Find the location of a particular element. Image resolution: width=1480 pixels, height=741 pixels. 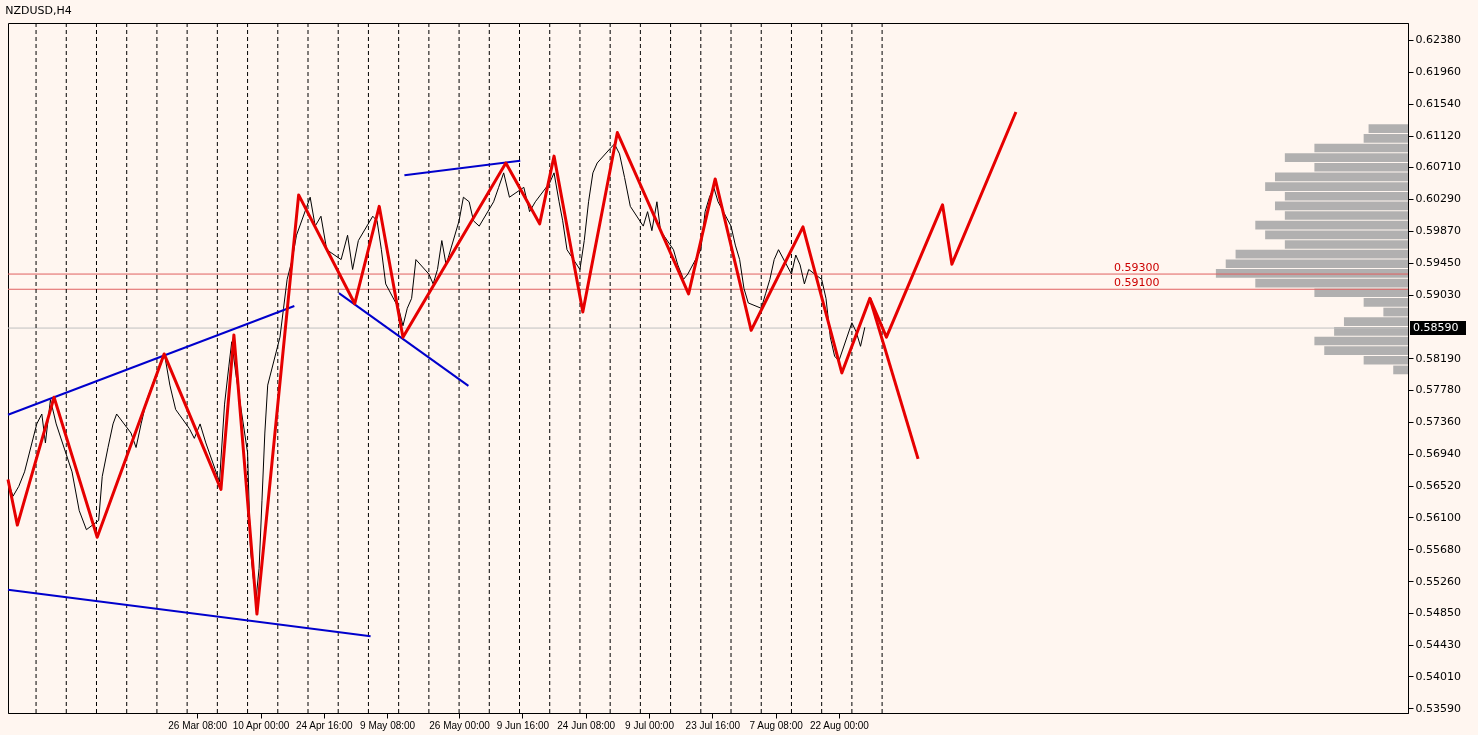

x-tick-label: 9 Jun 16:00 is located at coordinates (523, 725).